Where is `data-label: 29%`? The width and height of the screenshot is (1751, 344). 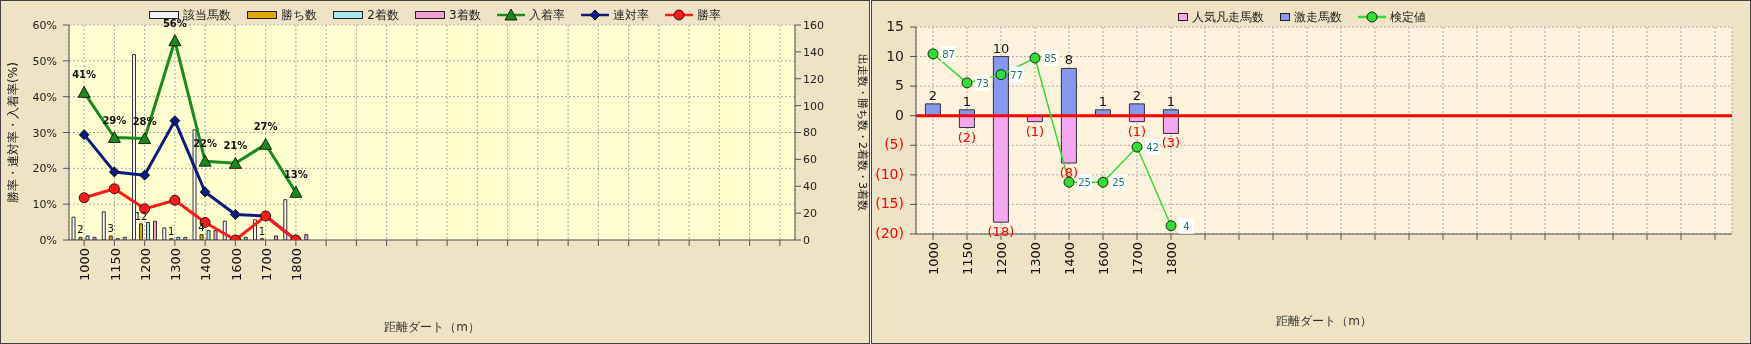
data-label: 29% is located at coordinates (114, 120).